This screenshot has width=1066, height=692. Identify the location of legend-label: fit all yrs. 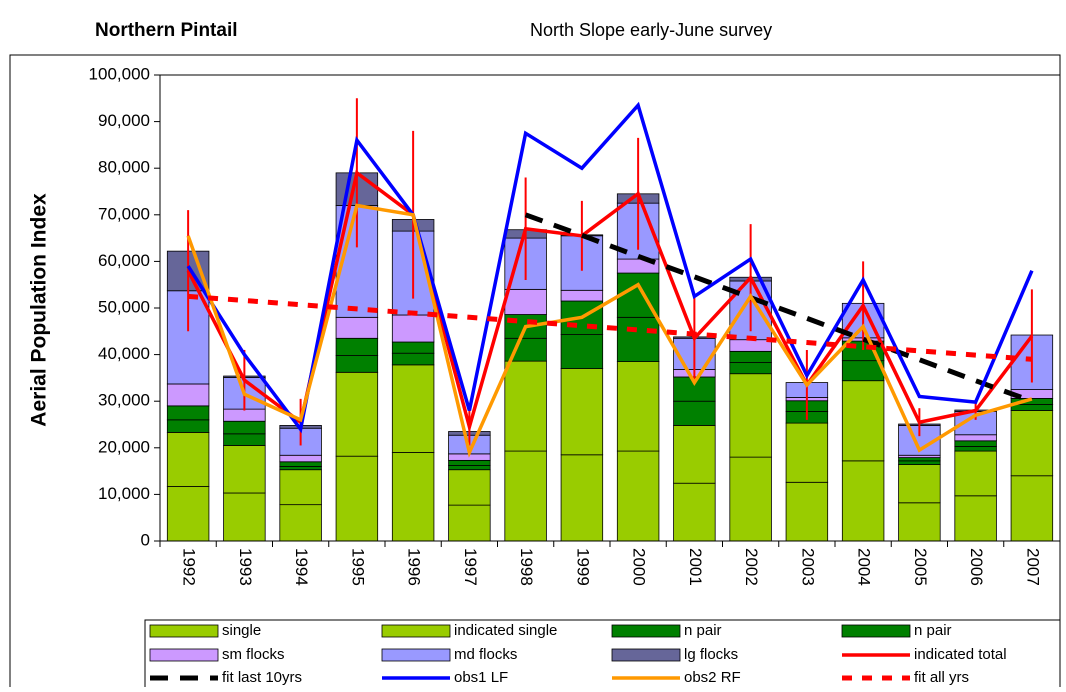
(941, 677).